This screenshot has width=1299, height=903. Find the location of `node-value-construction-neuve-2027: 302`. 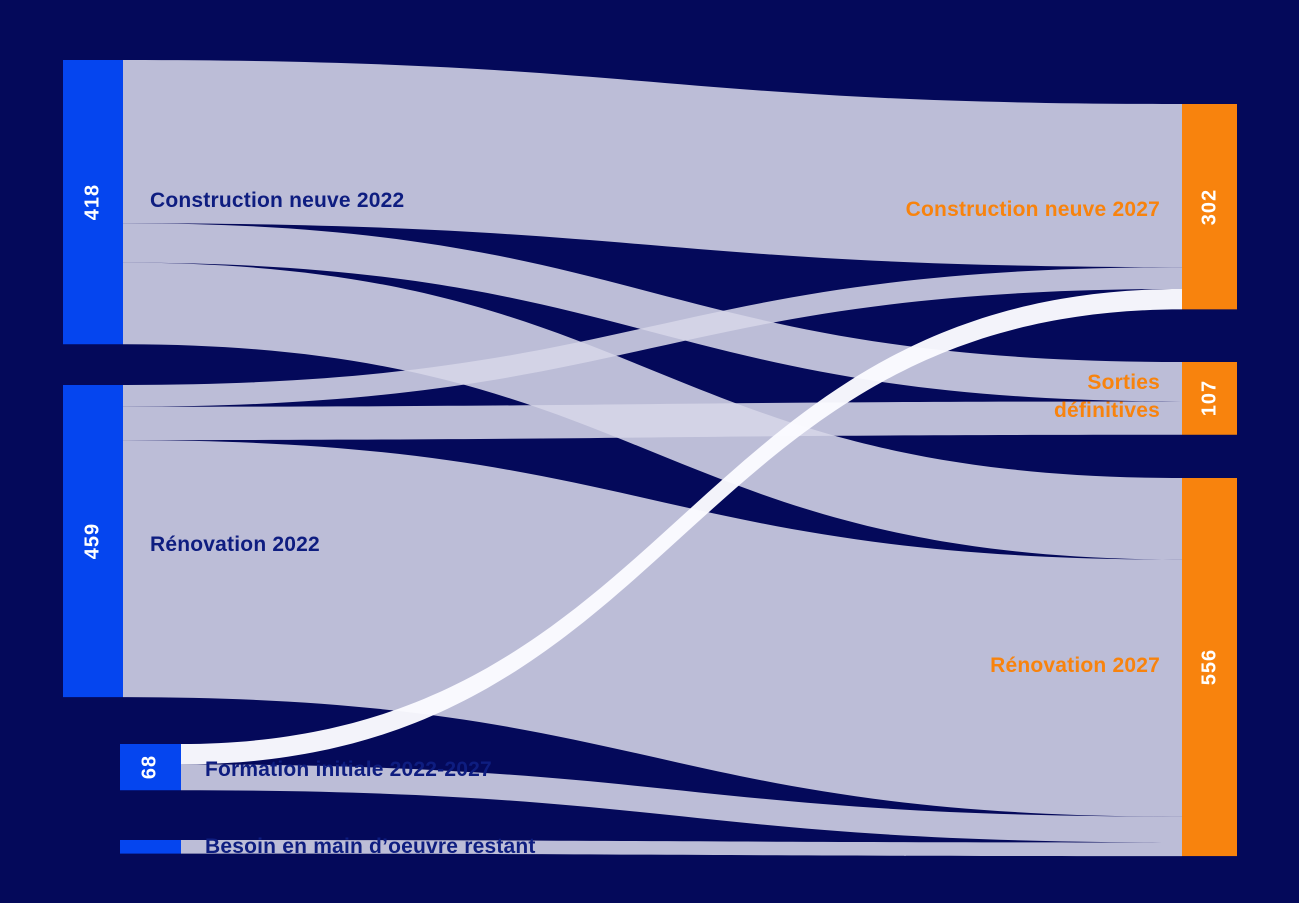

node-value-construction-neuve-2027: 302 is located at coordinates (1209, 207).